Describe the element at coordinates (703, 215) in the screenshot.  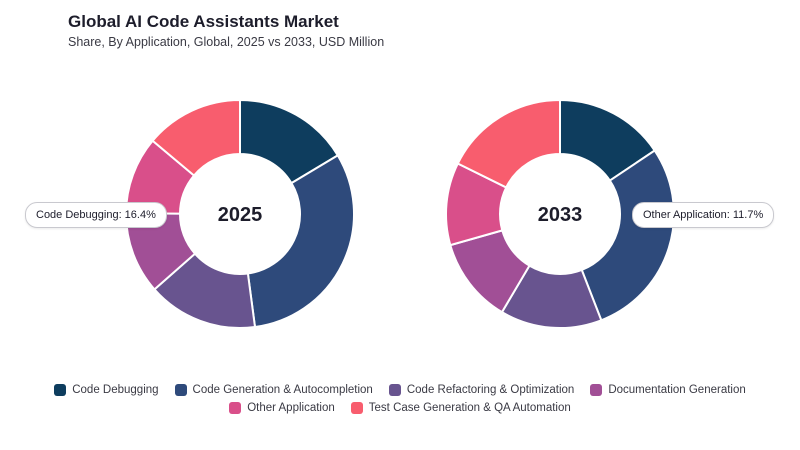
I see `callout-2033: Other Application: 11.7%` at that location.